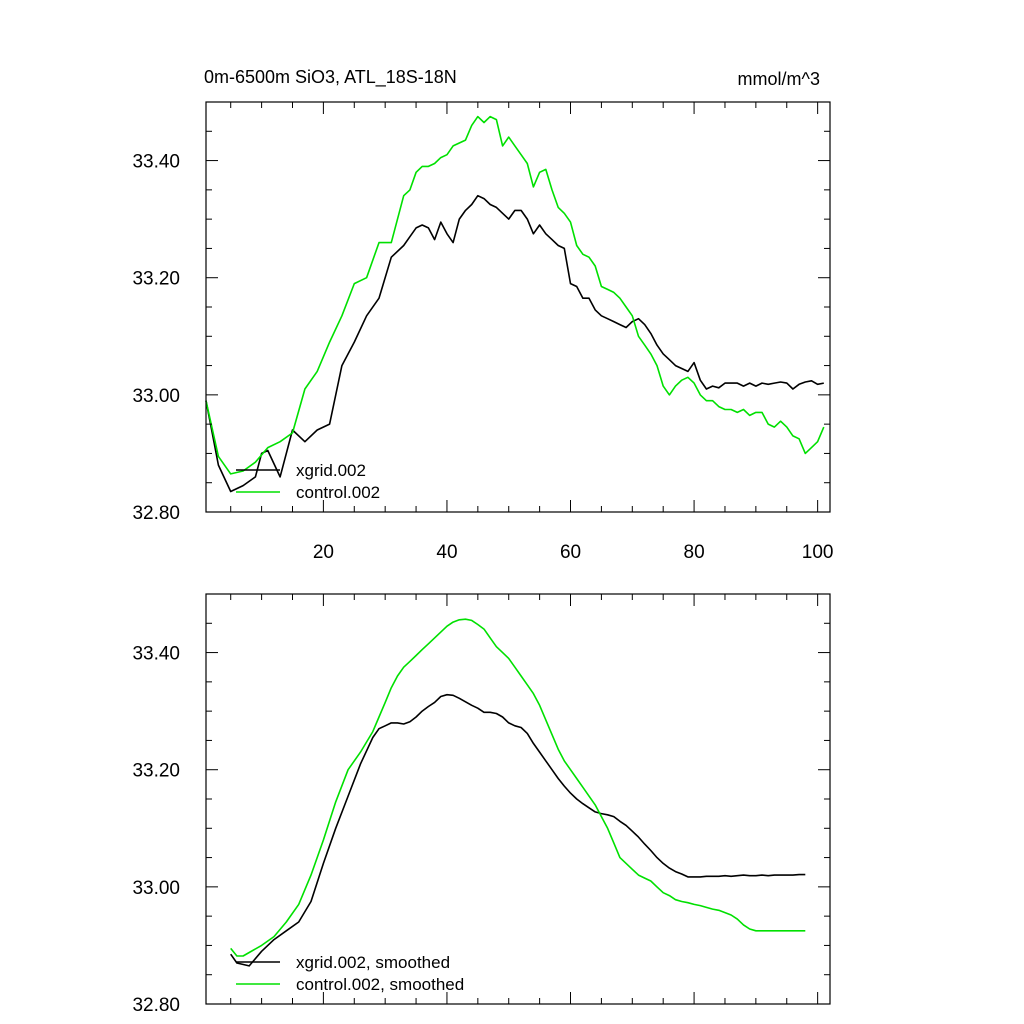 The image size is (1024, 1024). What do you see at coordinates (779, 79) in the screenshot?
I see `units-label: mmol/m^3` at bounding box center [779, 79].